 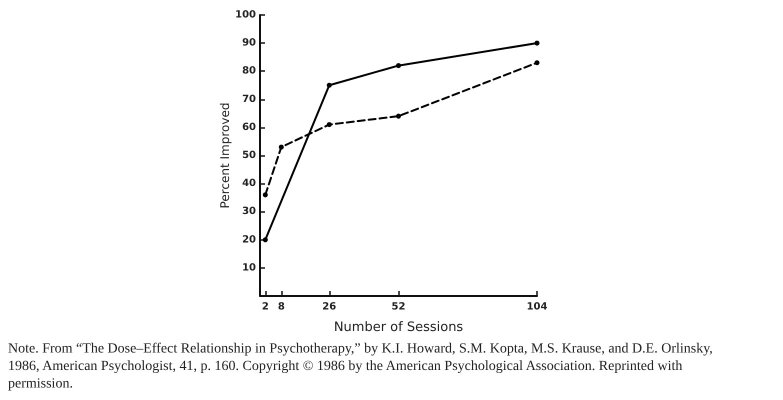 I want to click on y-tick-label: 20, so click(x=249, y=240).